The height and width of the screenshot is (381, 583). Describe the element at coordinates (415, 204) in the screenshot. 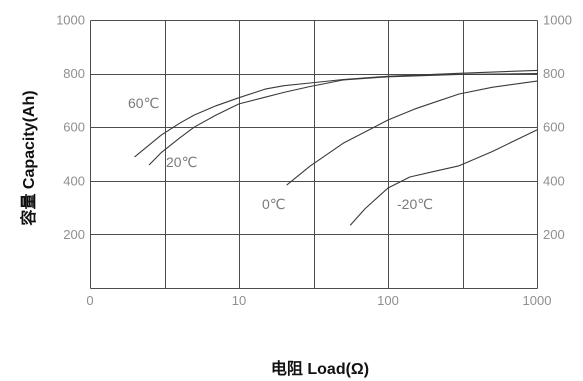

I see `series-label-minus-20c: -20℃` at that location.